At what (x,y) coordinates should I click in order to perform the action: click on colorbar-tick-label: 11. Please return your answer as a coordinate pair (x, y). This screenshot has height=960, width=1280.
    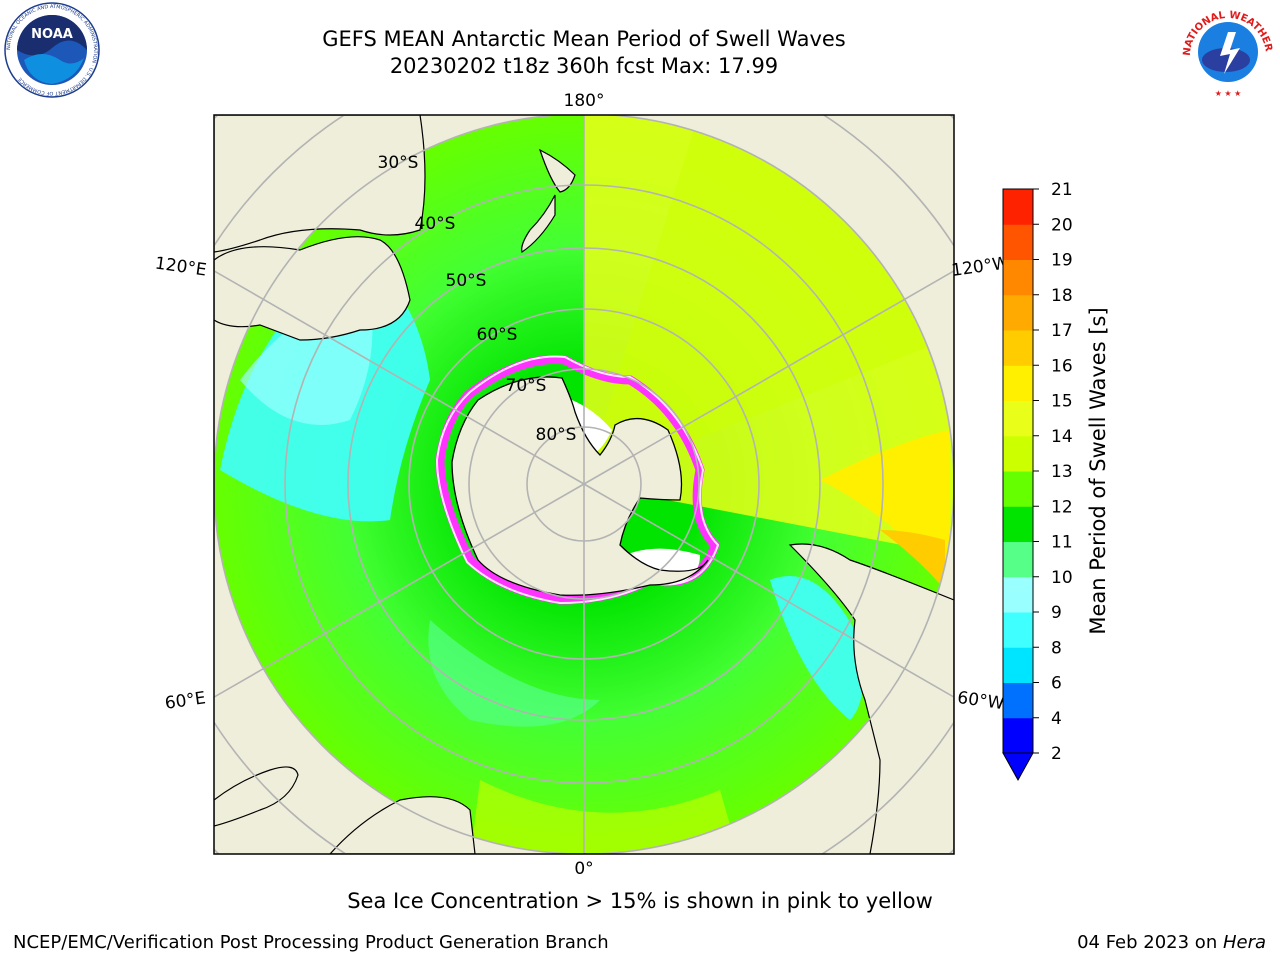
    Looking at the image, I should click on (1062, 543).